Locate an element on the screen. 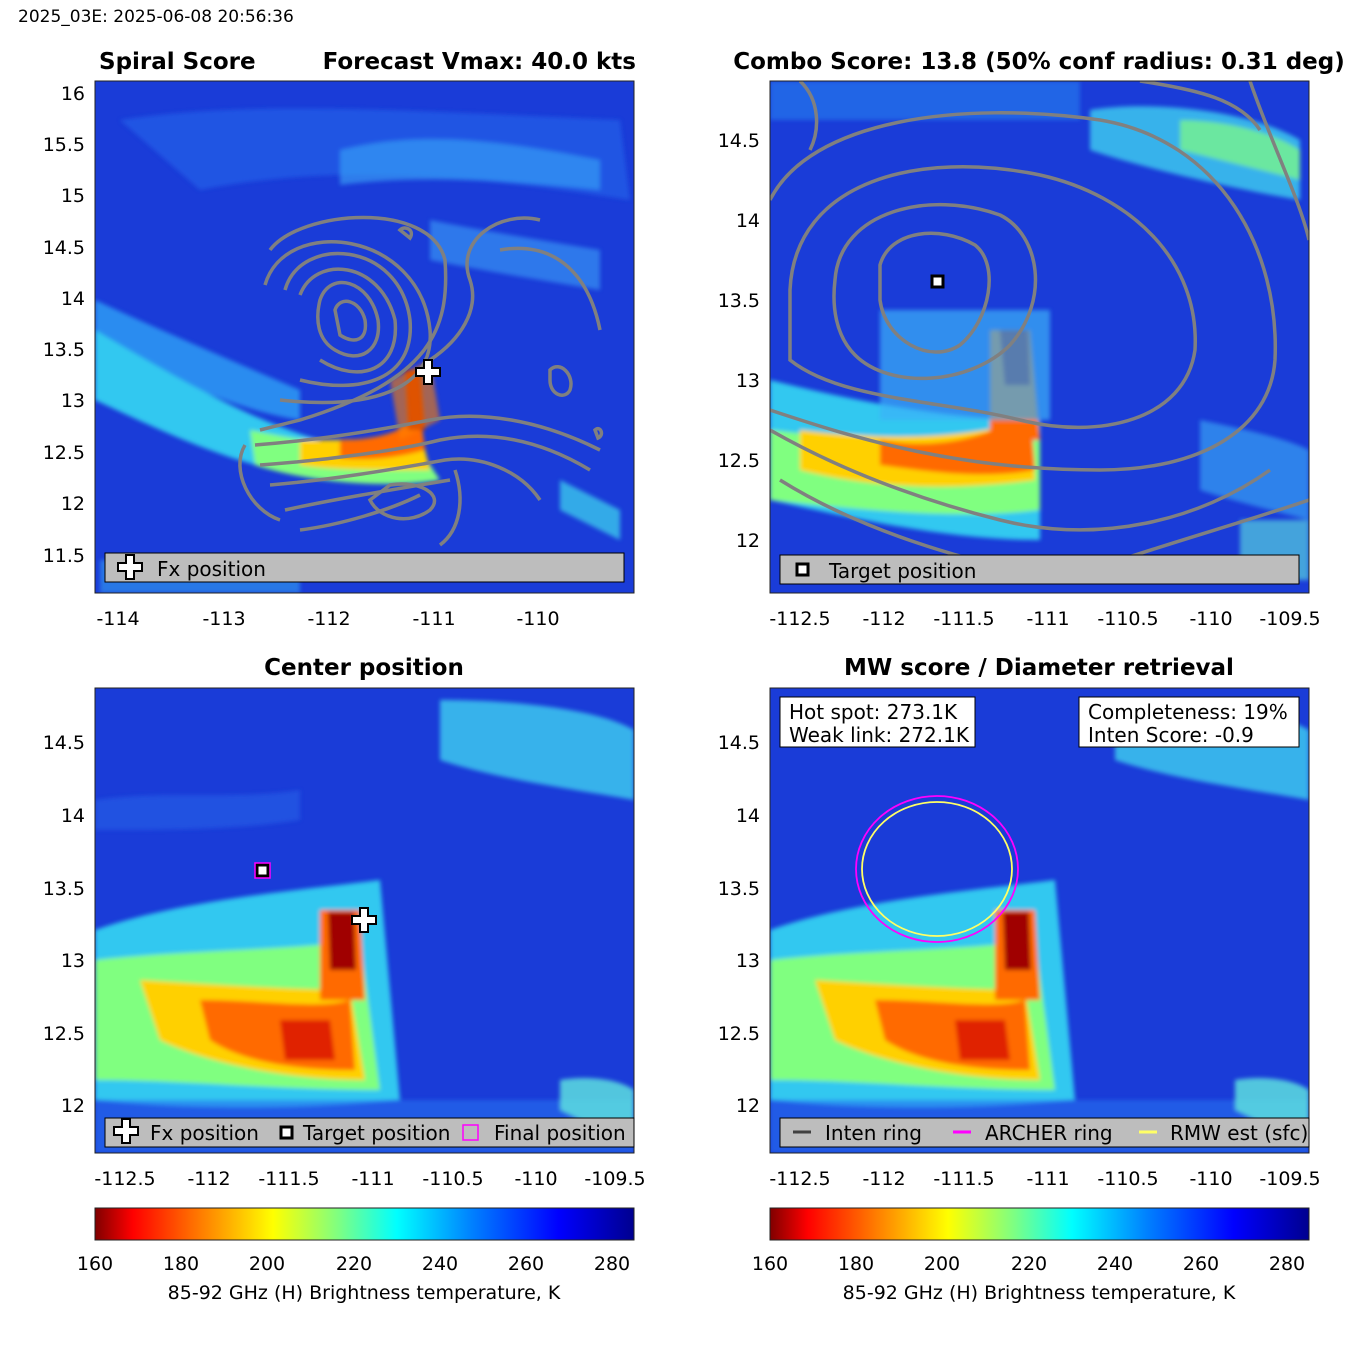  colorbar-right-label: 85-92 GHz (H) Brightness temperature, K is located at coordinates (1039, 1293).